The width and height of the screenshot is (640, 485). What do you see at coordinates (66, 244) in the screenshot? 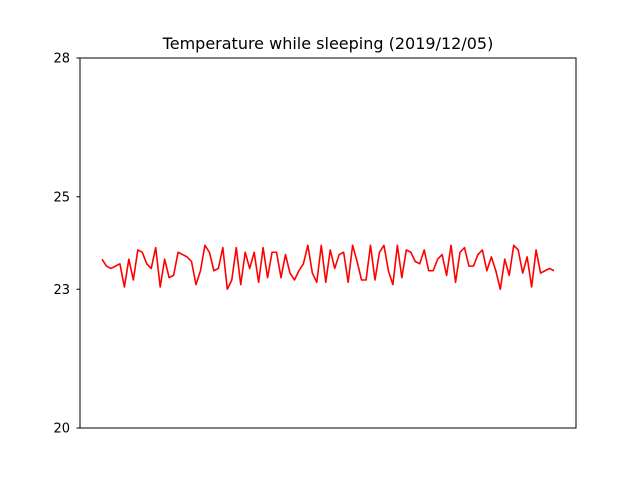
I see `y-axis-ticks: 20 23 25 28` at bounding box center [66, 244].